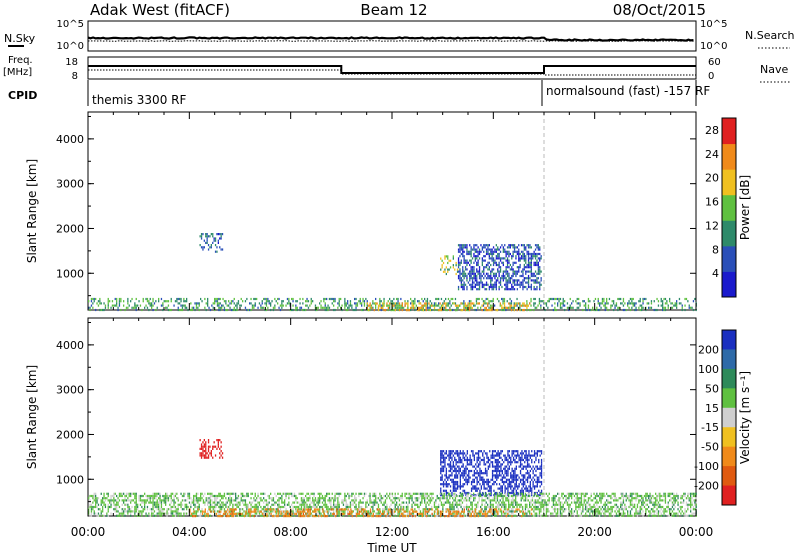 The width and height of the screenshot is (800, 554). I want to click on freq-label: Freq., so click(20, 60).